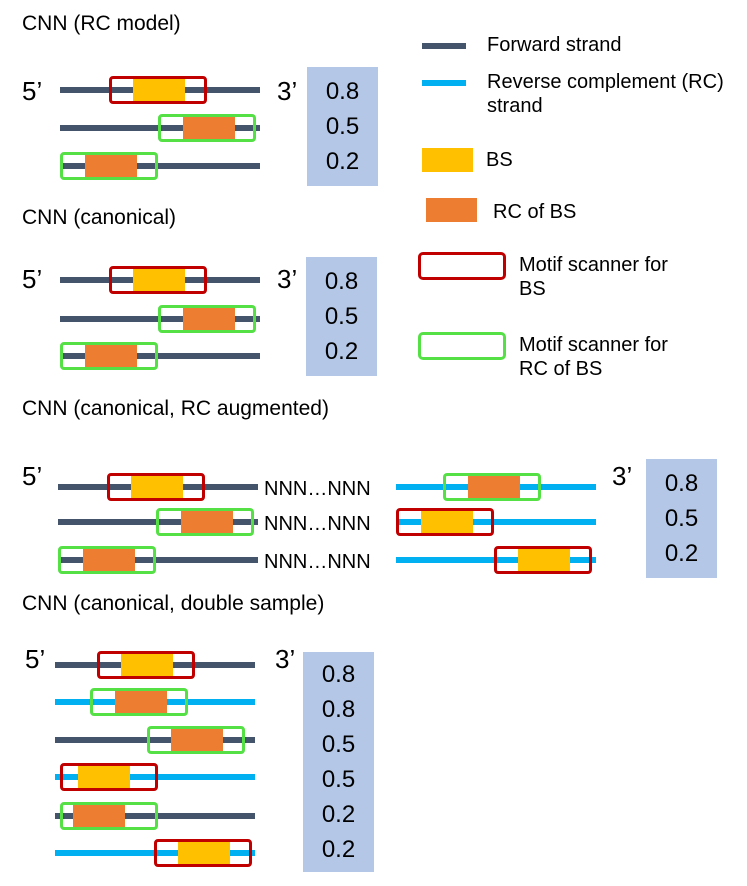  Describe the element at coordinates (462, 346) in the screenshot. I see `legend-scanner-rc-swatch` at that location.